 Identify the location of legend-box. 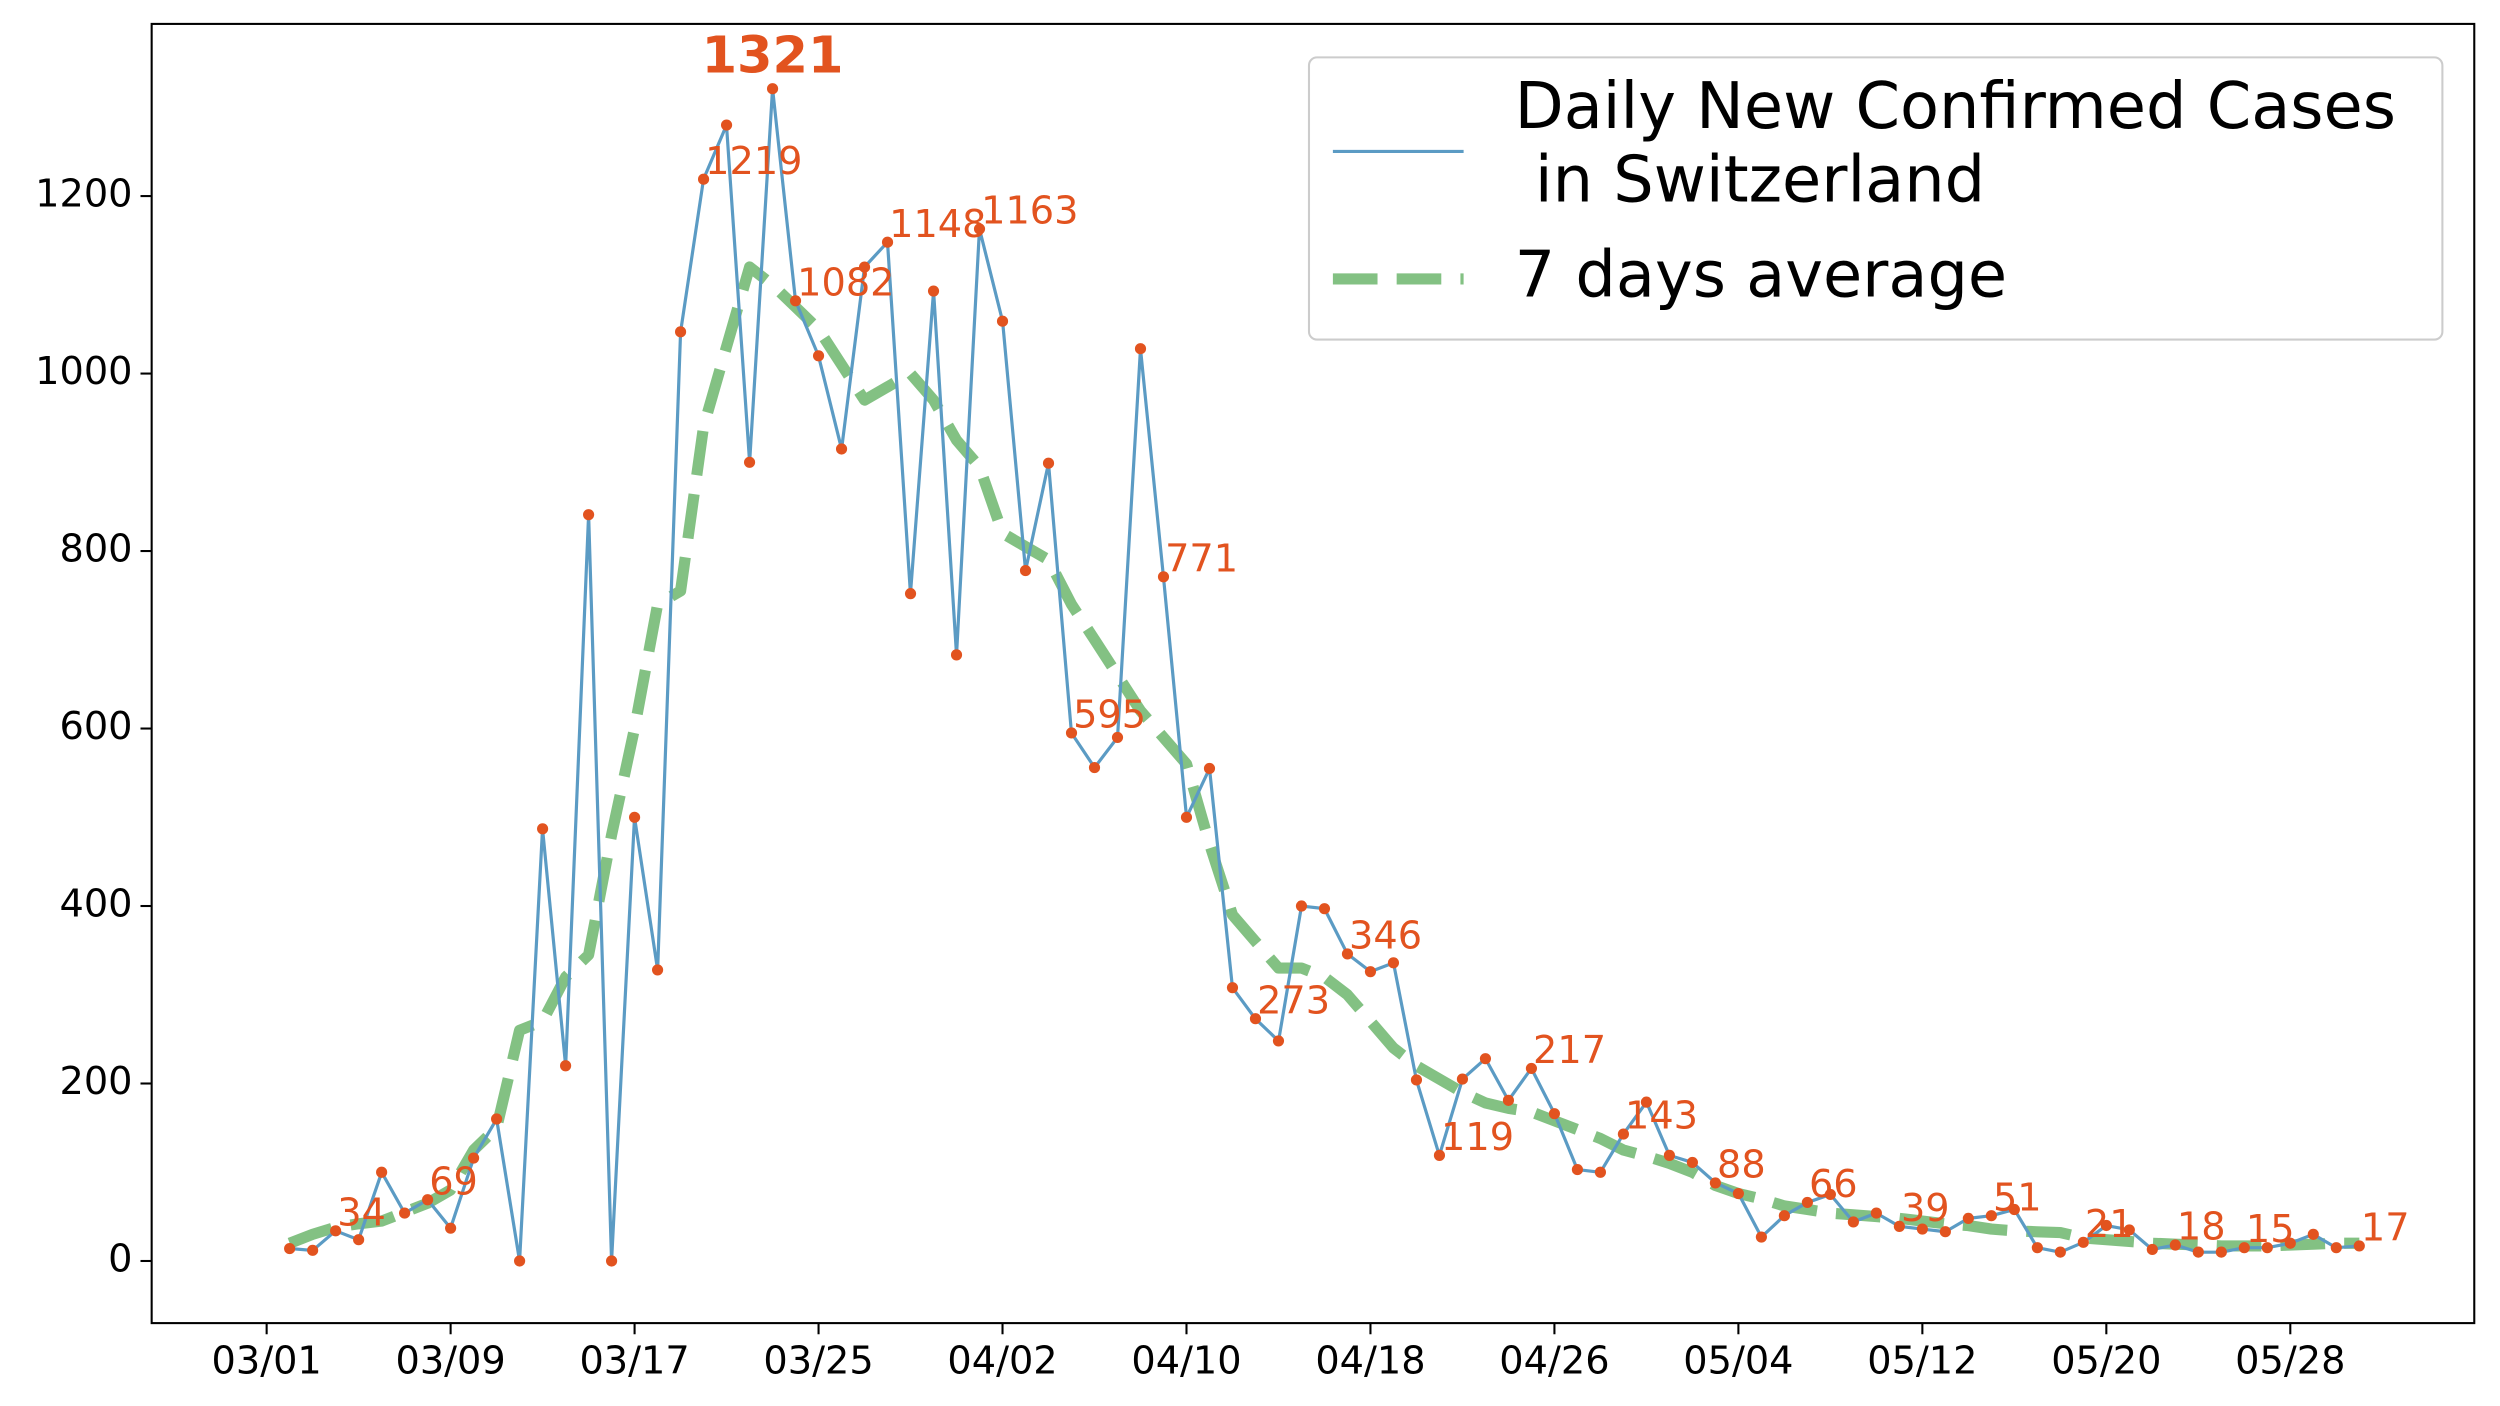
(1875, 198).